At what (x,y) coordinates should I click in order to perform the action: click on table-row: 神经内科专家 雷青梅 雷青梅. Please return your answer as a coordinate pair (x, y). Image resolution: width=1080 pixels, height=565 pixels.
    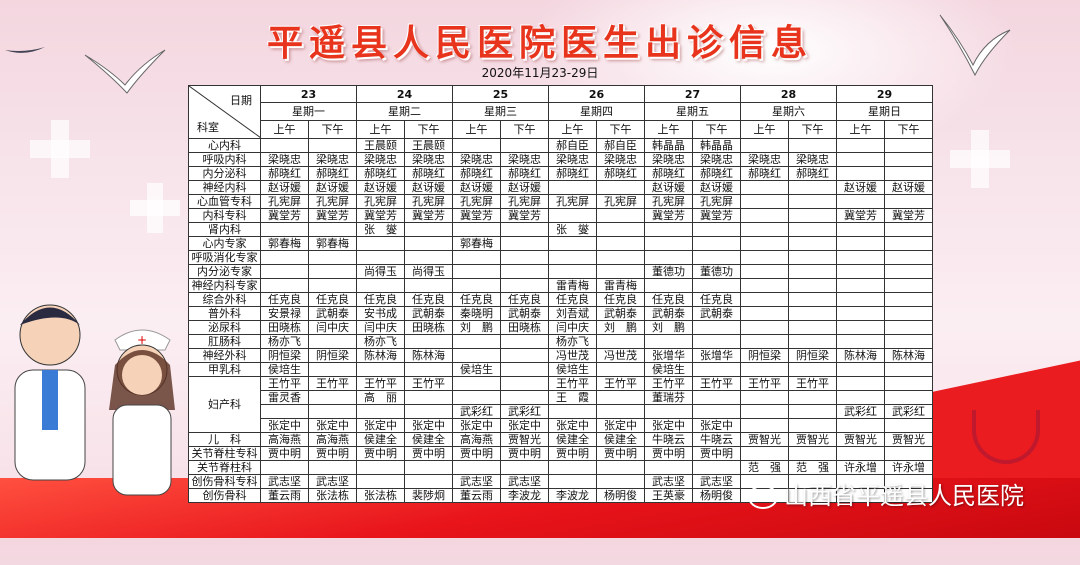
    Looking at the image, I should click on (560, 285).